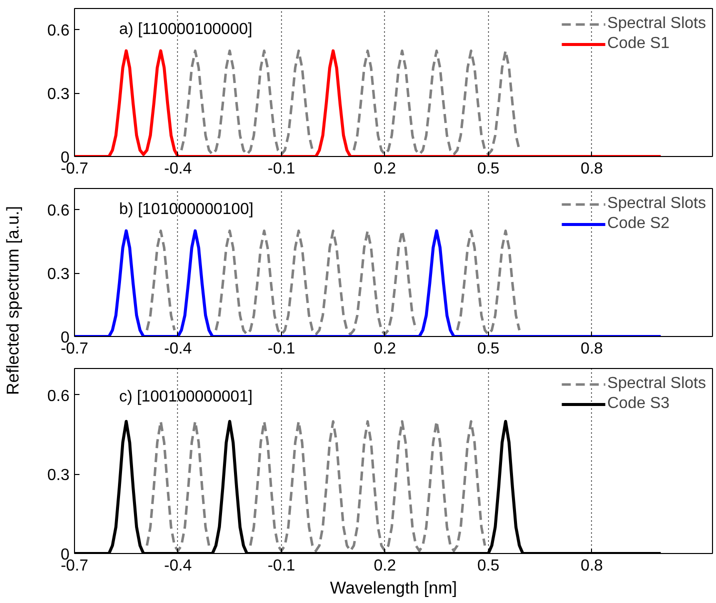 This screenshot has height=603, width=716. I want to click on legend-label: Code S3, so click(638, 404).